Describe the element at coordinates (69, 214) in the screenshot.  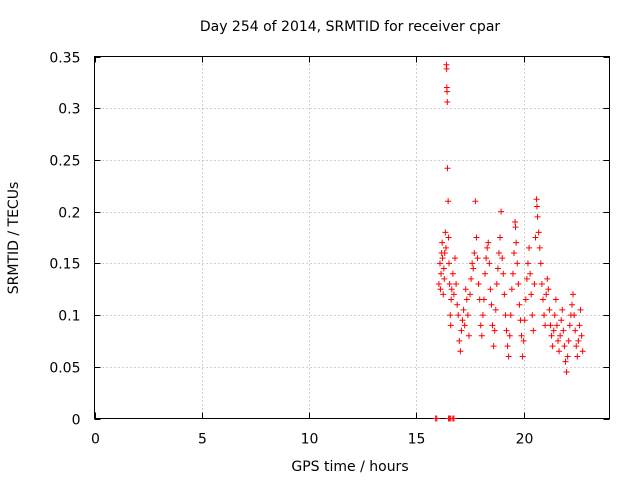
I see `y-tick-label: 0.2` at that location.